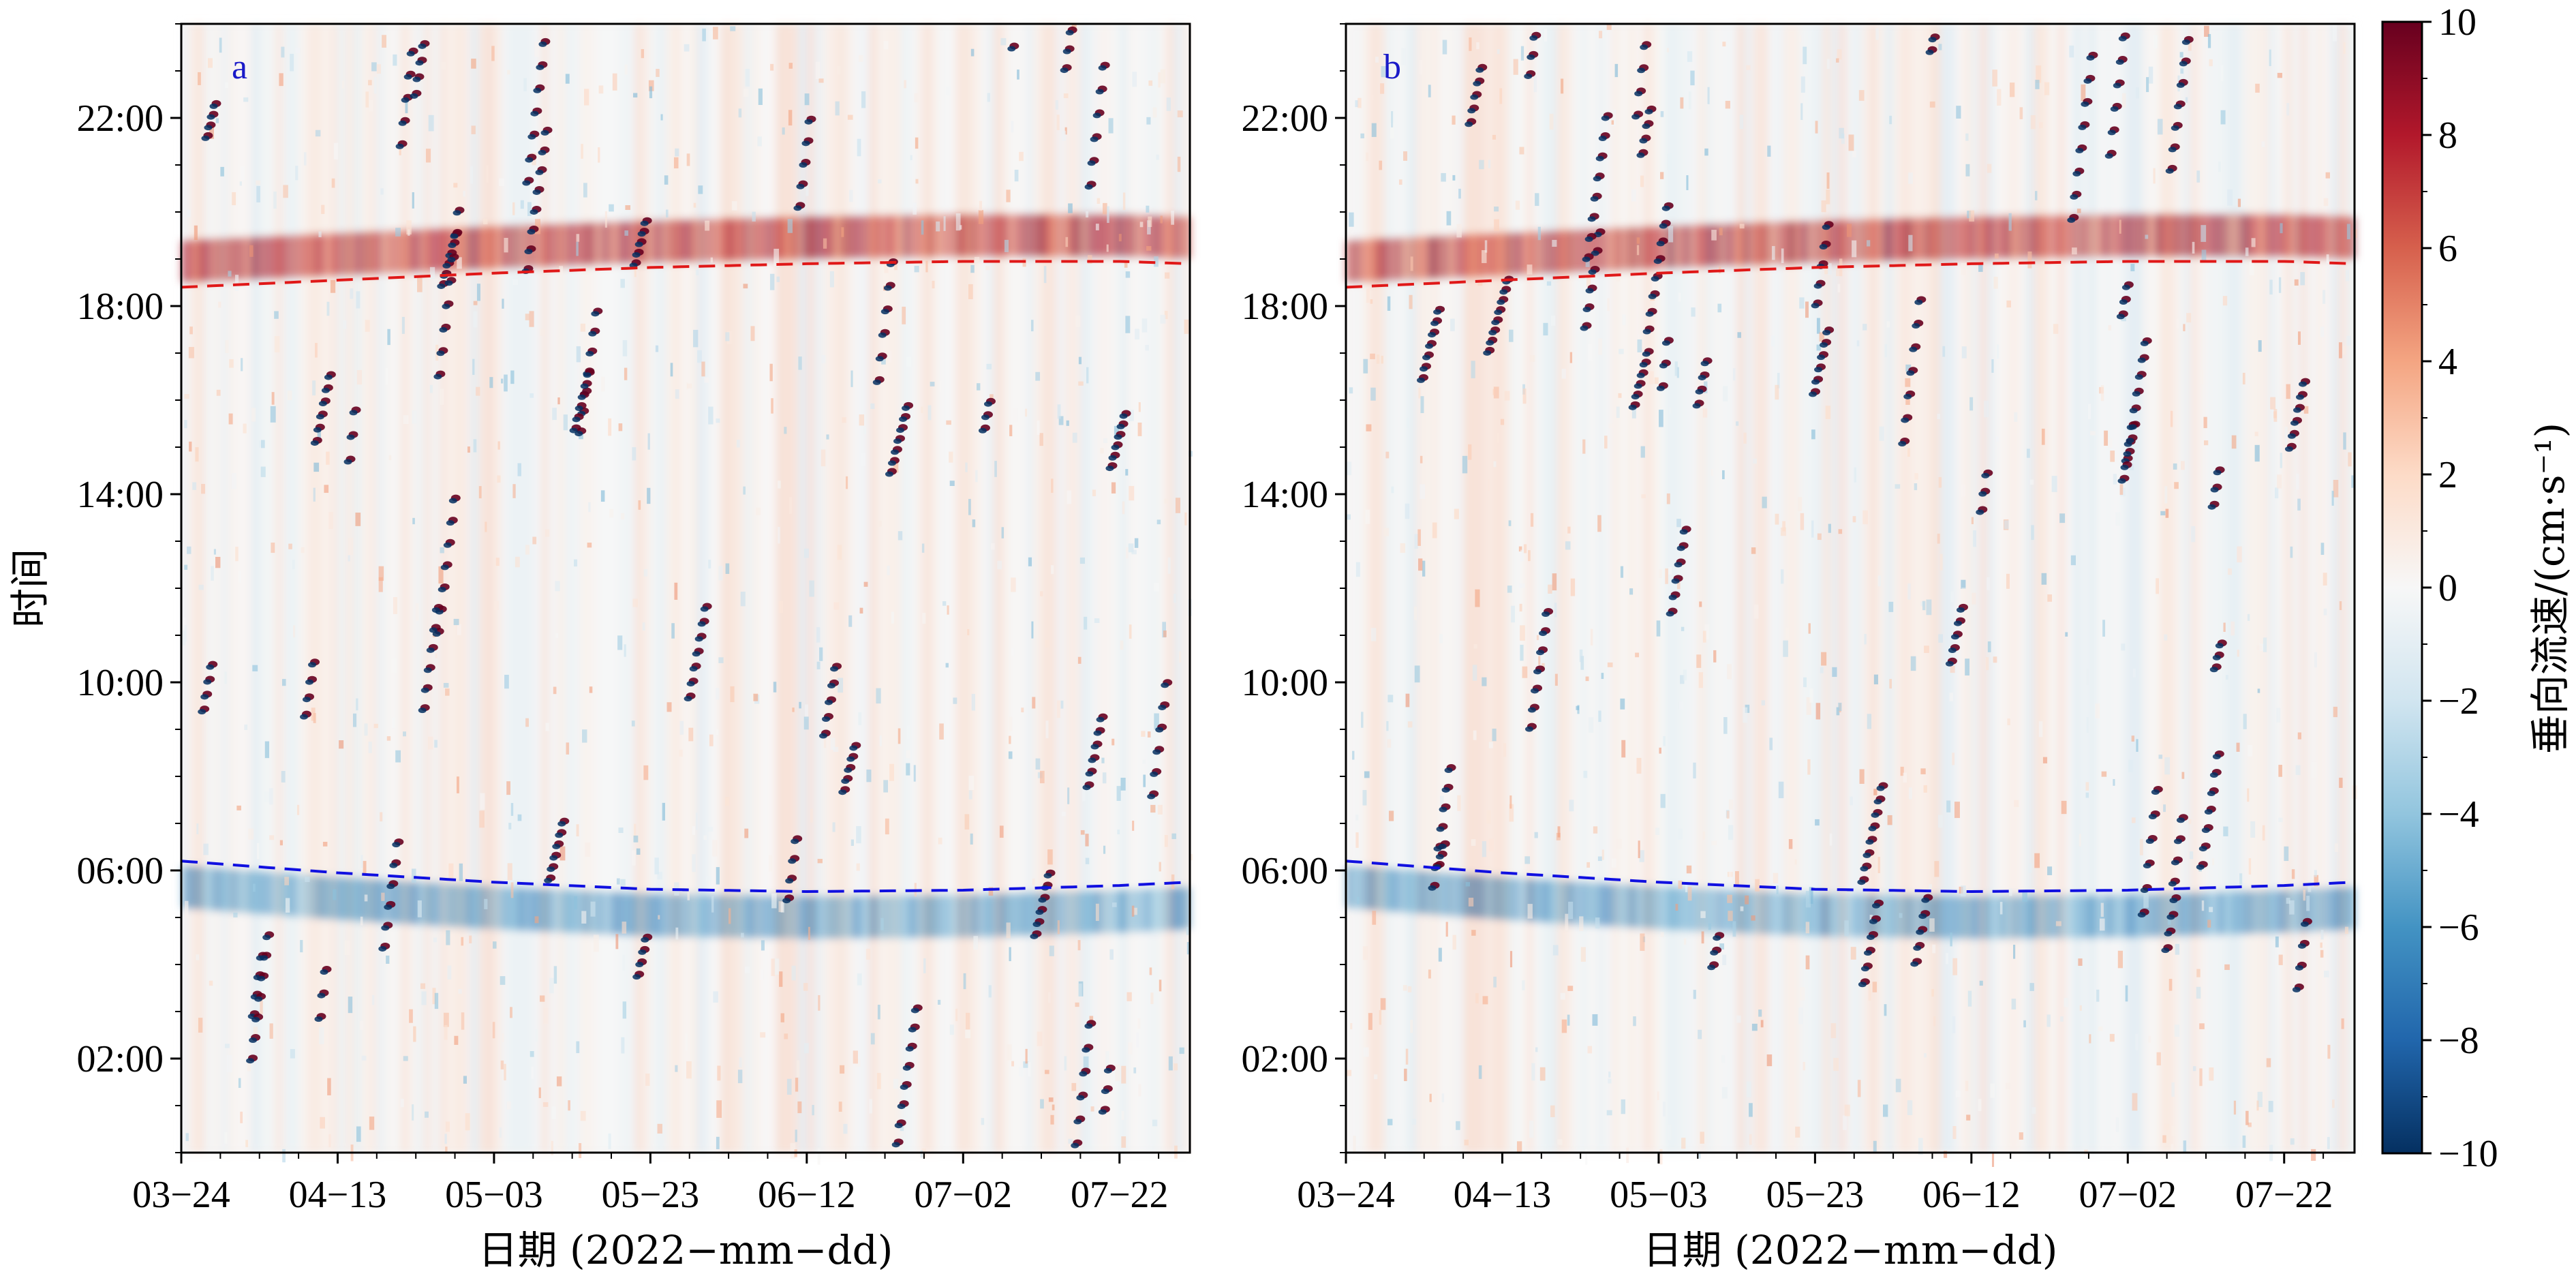  I want to click on panel-b-x-tick-label: 07−22, so click(2284, 1195).